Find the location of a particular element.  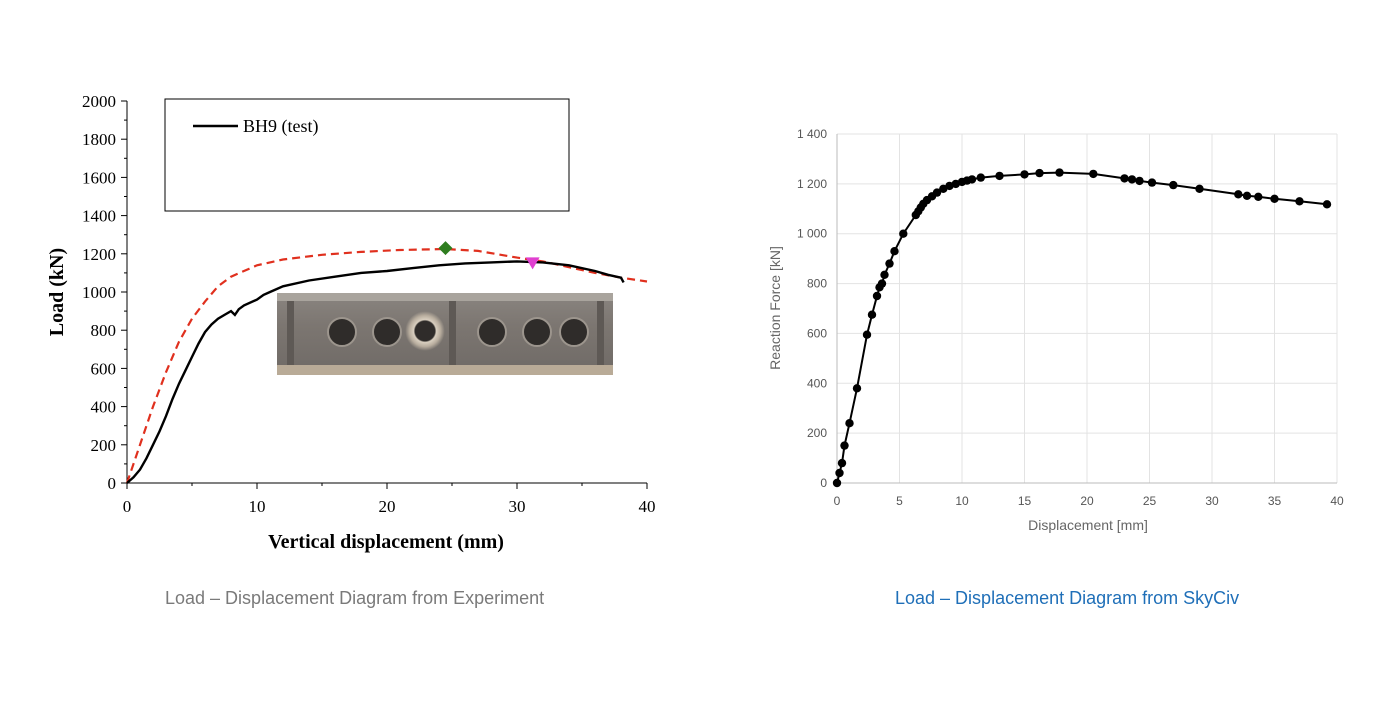

y-axis-title: Load (kN) is located at coordinates (57, 292).